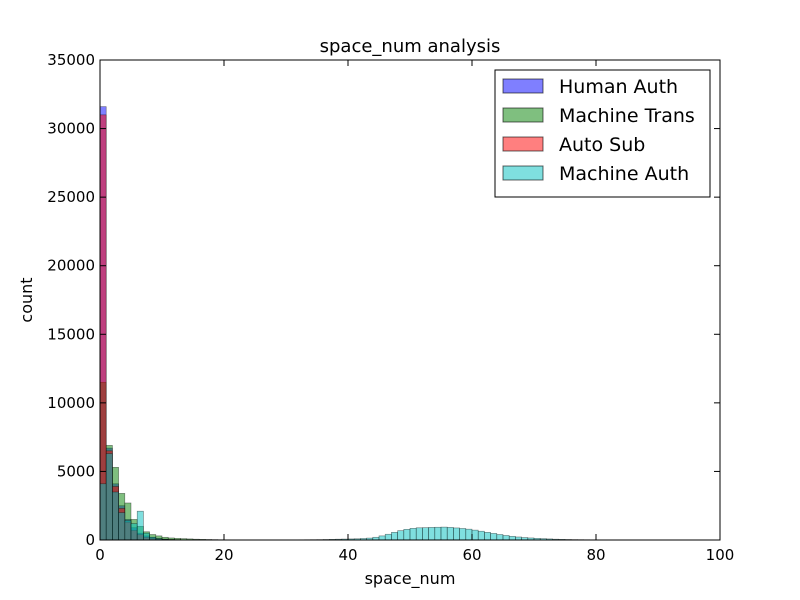 The width and height of the screenshot is (800, 600). Describe the element at coordinates (410, 46) in the screenshot. I see `chart-title: space_num analysis` at that location.